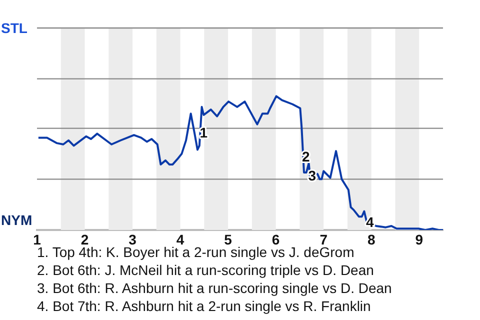 This screenshot has width=480, height=320. What do you see at coordinates (419, 239) in the screenshot?
I see `x-tick-label: 9` at bounding box center [419, 239].